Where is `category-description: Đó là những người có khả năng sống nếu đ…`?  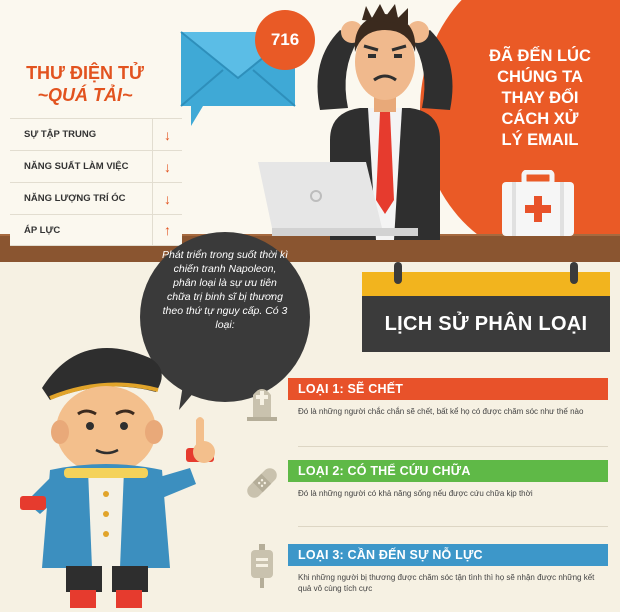
category-description: Đó là những người có khả năng sống nếu đ… is located at coordinates (415, 493).